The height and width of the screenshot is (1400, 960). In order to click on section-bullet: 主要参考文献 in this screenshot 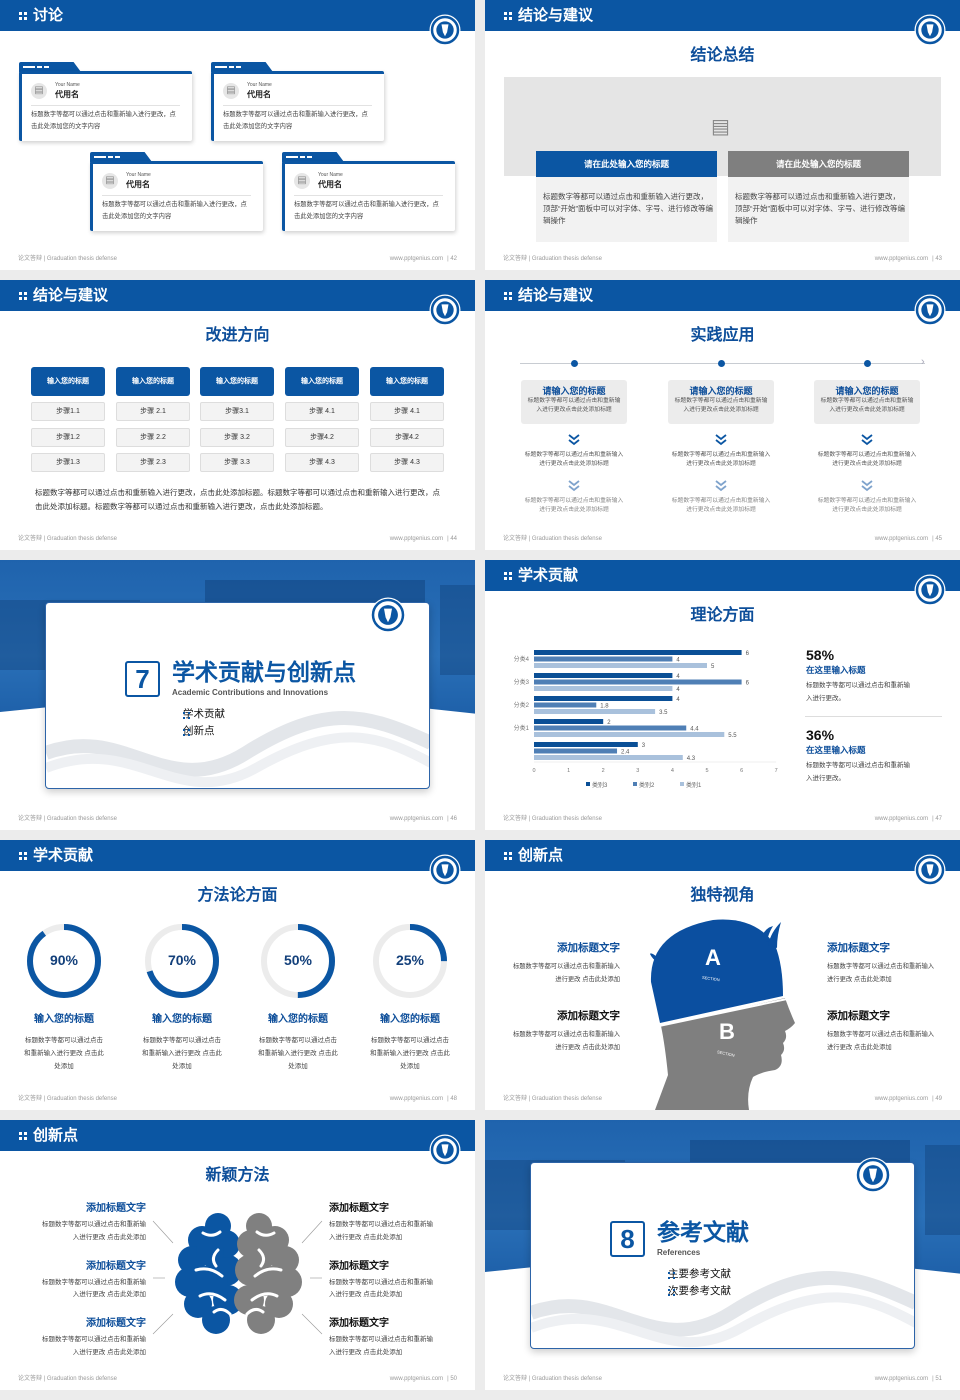, I will do `click(694, 1274)`.